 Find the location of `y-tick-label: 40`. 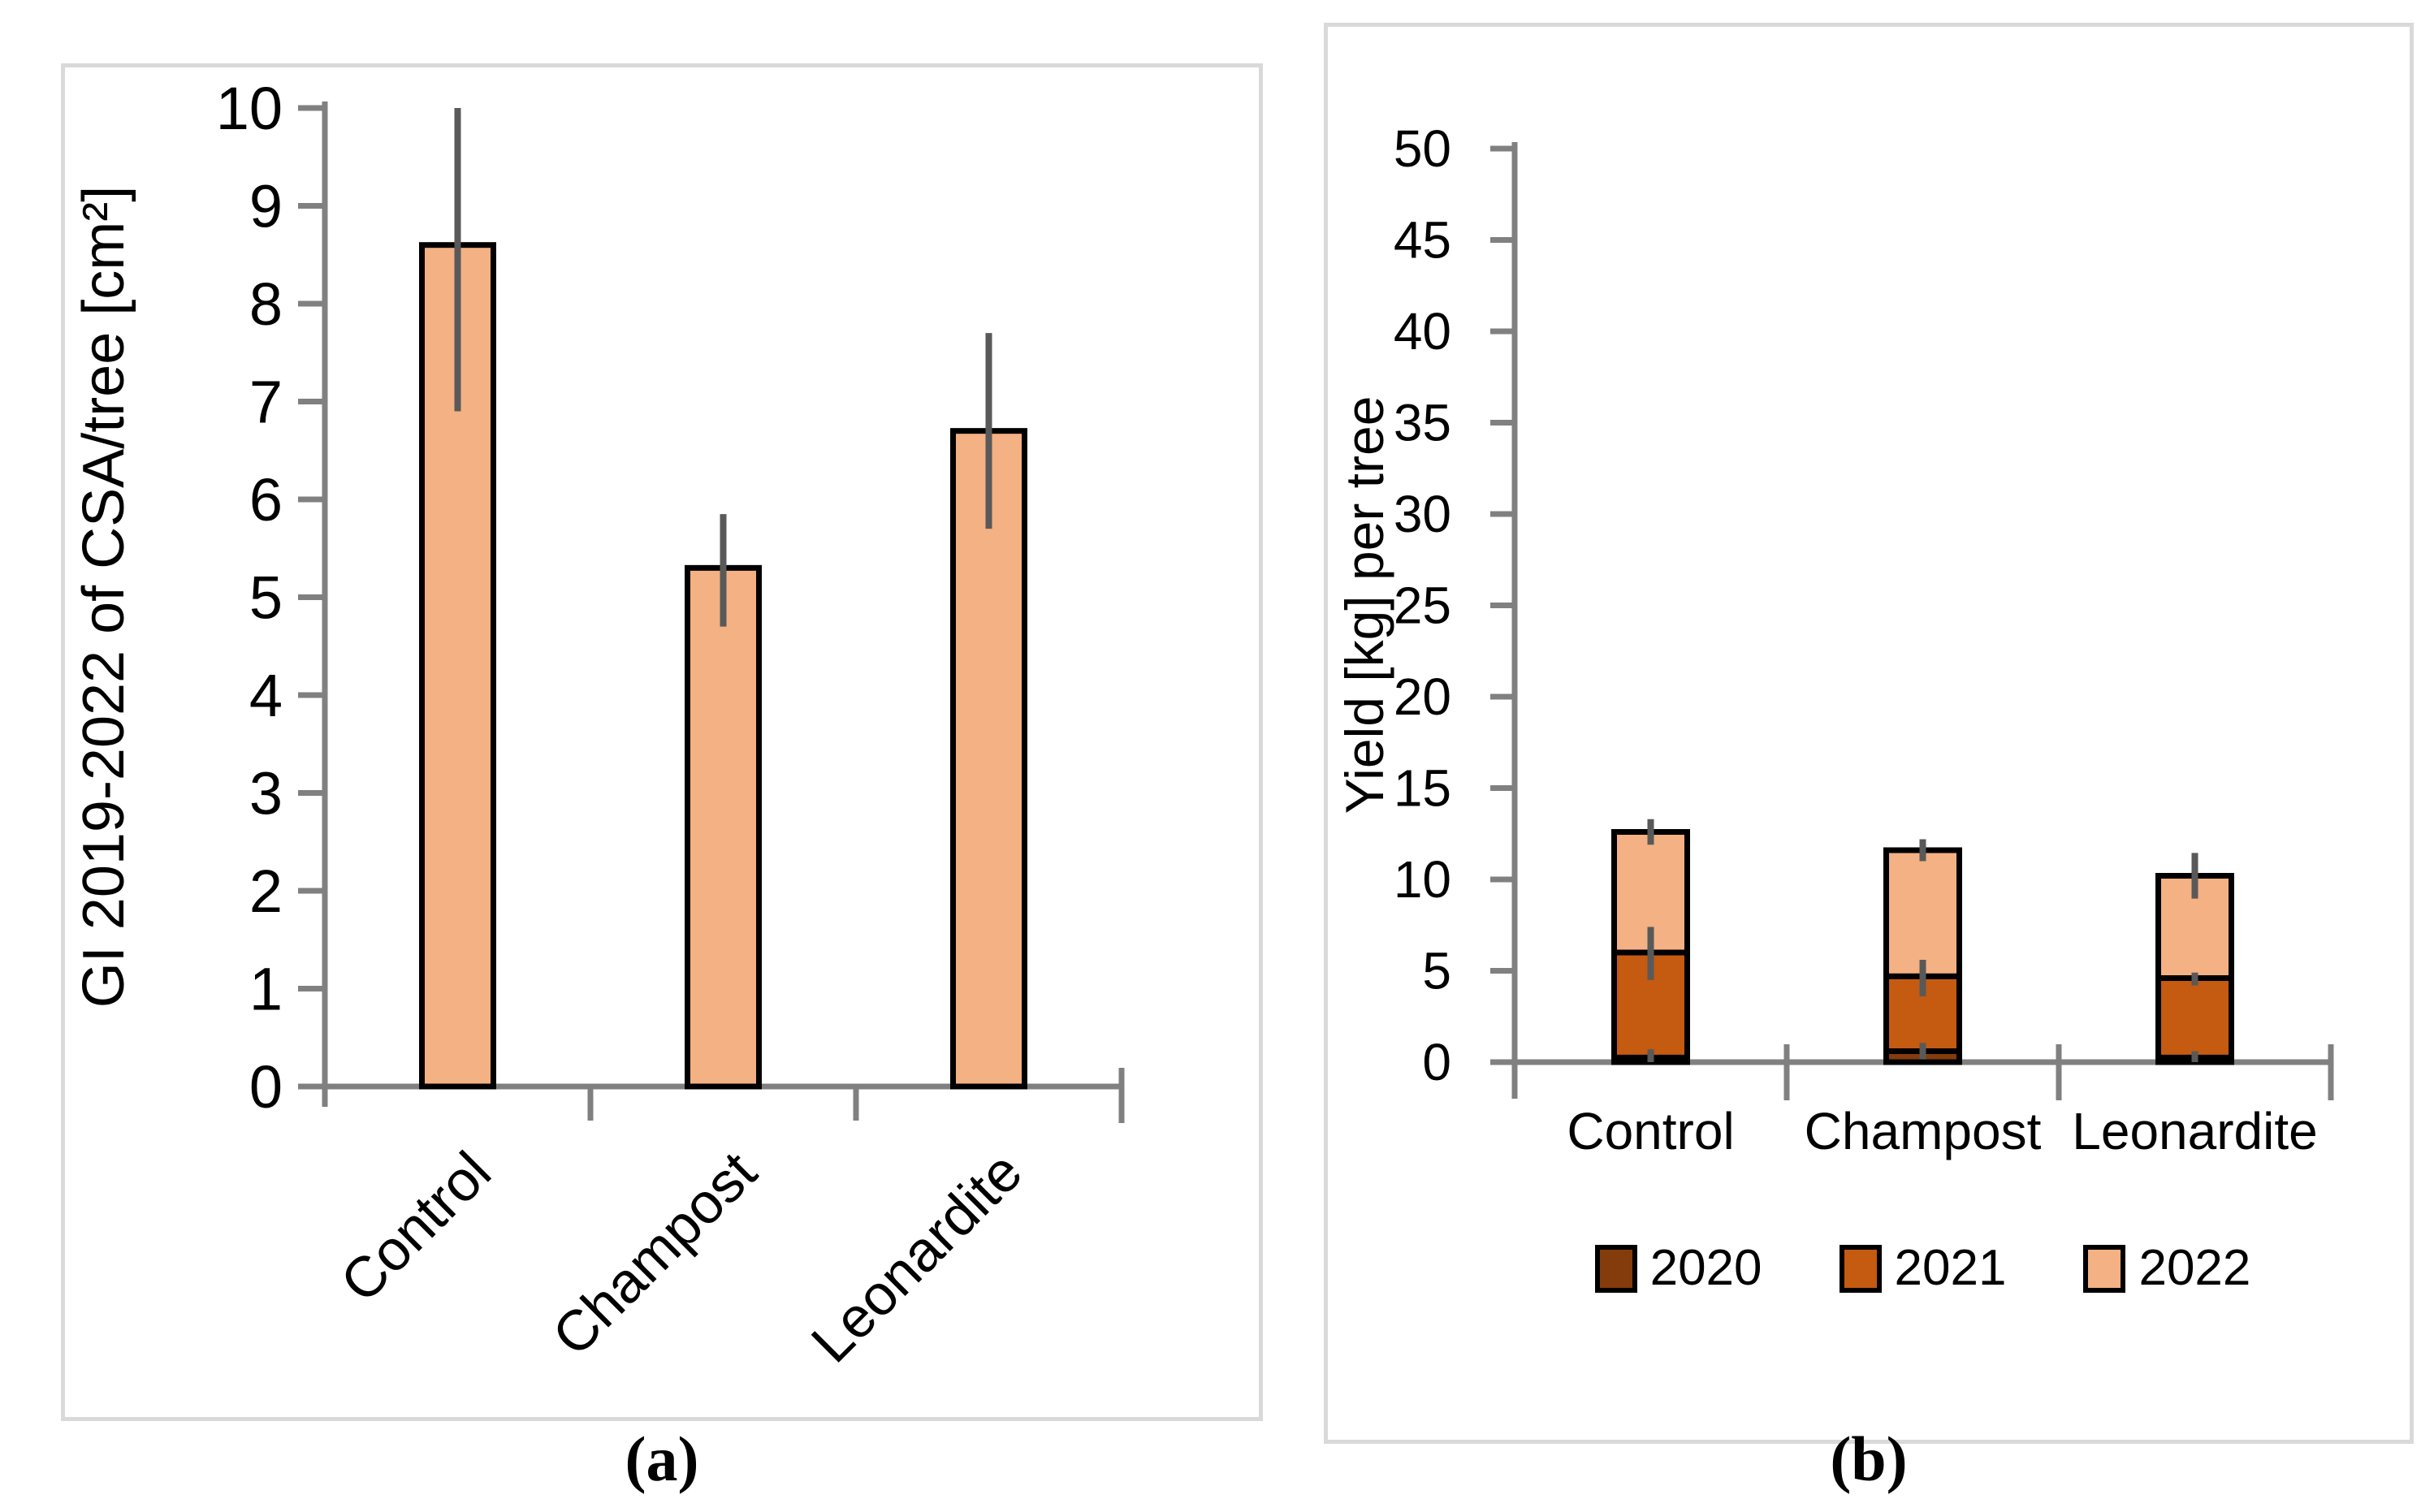

y-tick-label: 40 is located at coordinates (1422, 331).